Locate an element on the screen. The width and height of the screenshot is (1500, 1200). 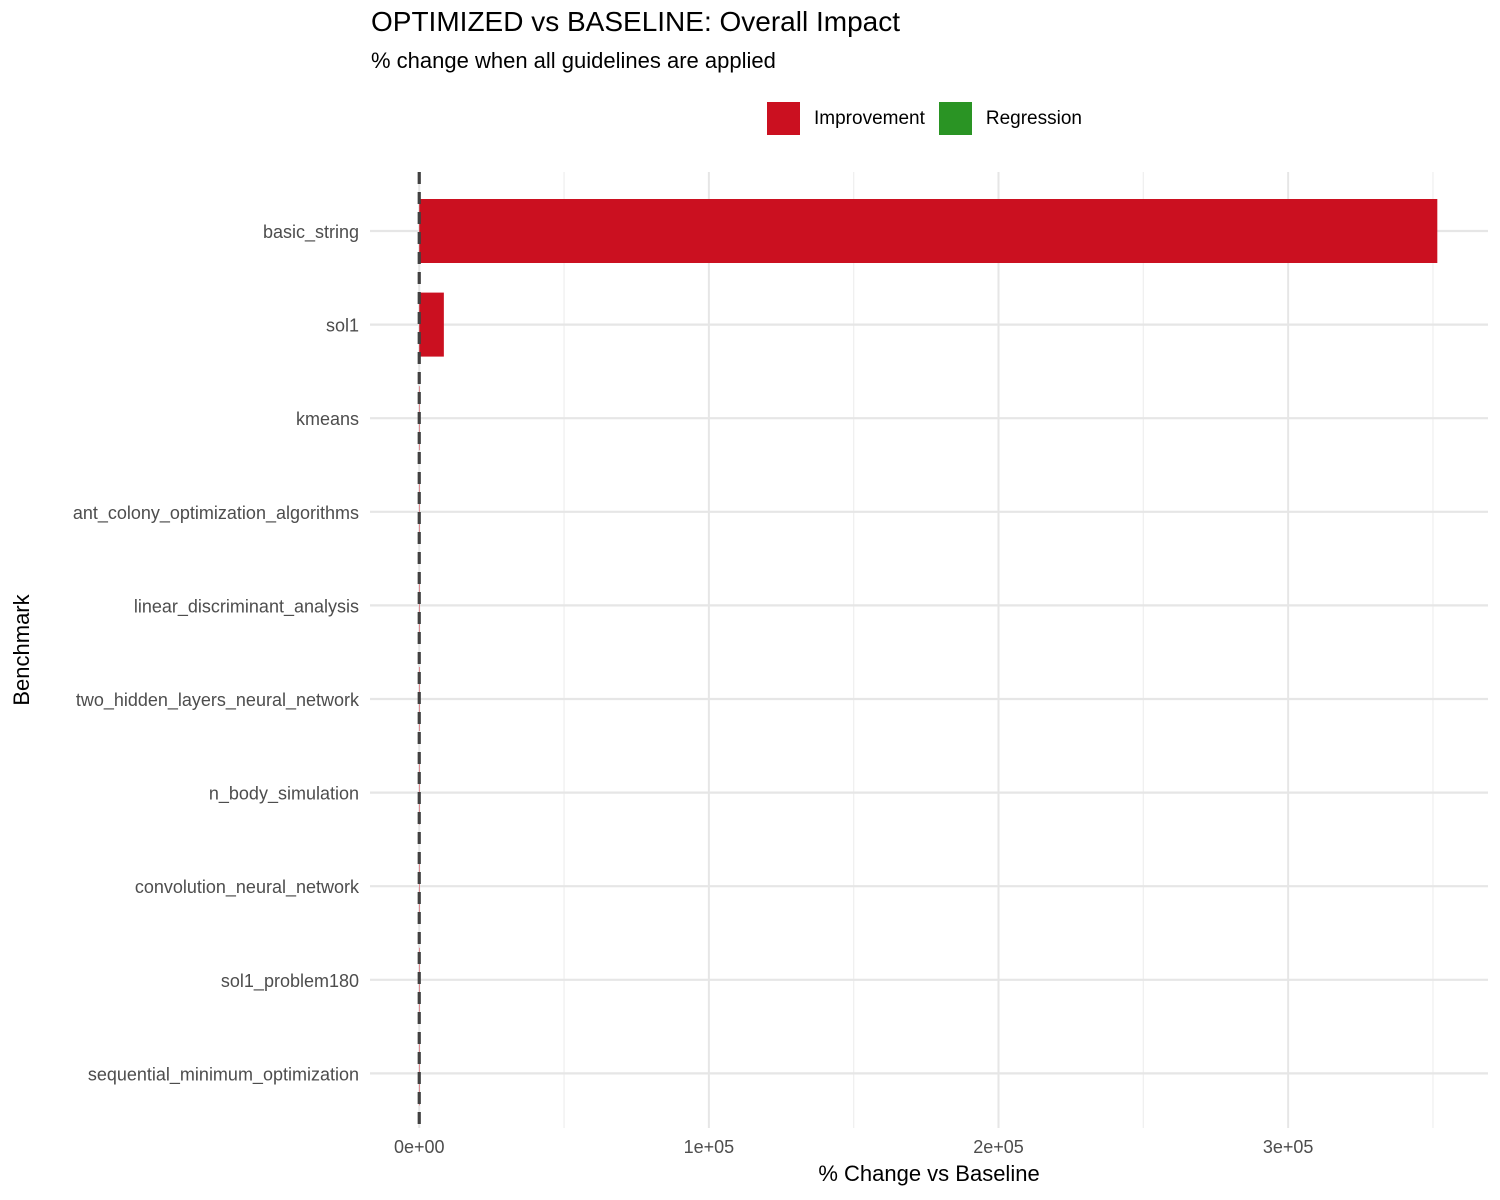
legend-label-improvement: Improvement is located at coordinates (869, 118).